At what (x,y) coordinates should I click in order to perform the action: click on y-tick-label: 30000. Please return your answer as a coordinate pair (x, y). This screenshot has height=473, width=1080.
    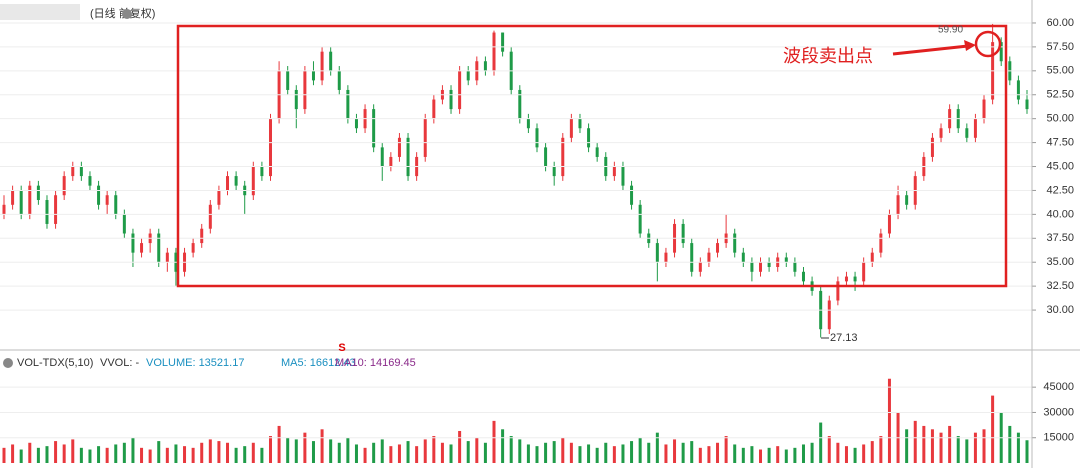
    Looking at the image, I should click on (1058, 412).